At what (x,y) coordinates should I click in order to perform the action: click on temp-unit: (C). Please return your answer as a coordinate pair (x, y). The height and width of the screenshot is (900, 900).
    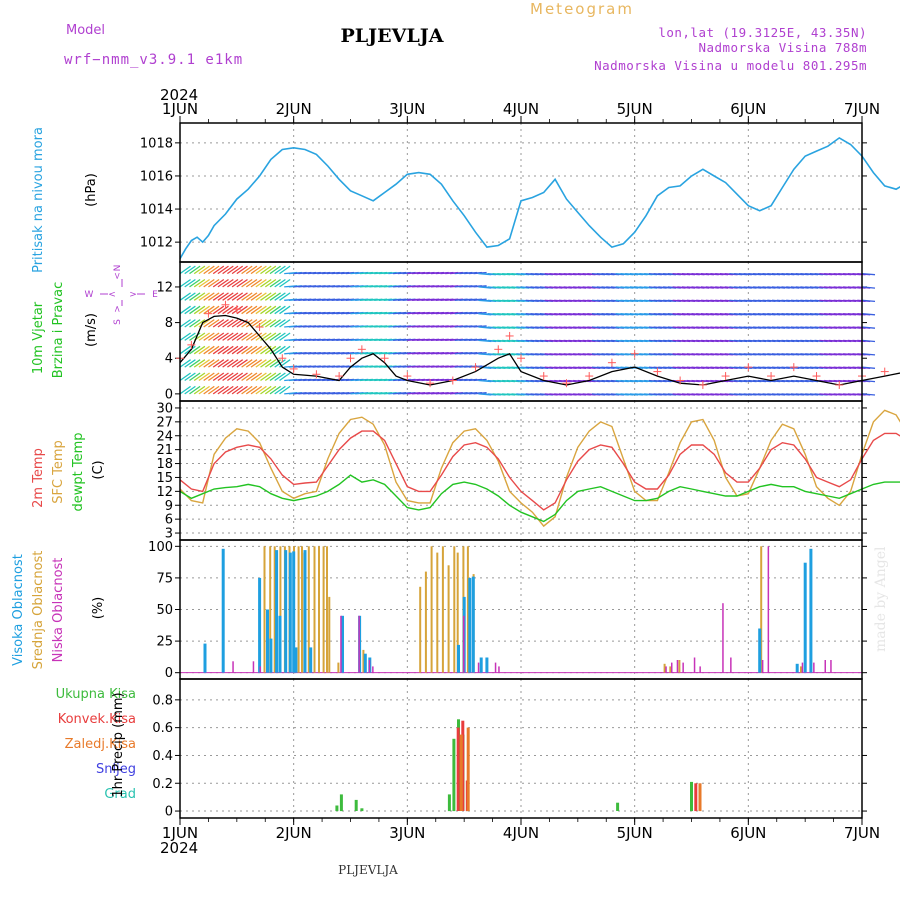
    Looking at the image, I should click on (98, 469).